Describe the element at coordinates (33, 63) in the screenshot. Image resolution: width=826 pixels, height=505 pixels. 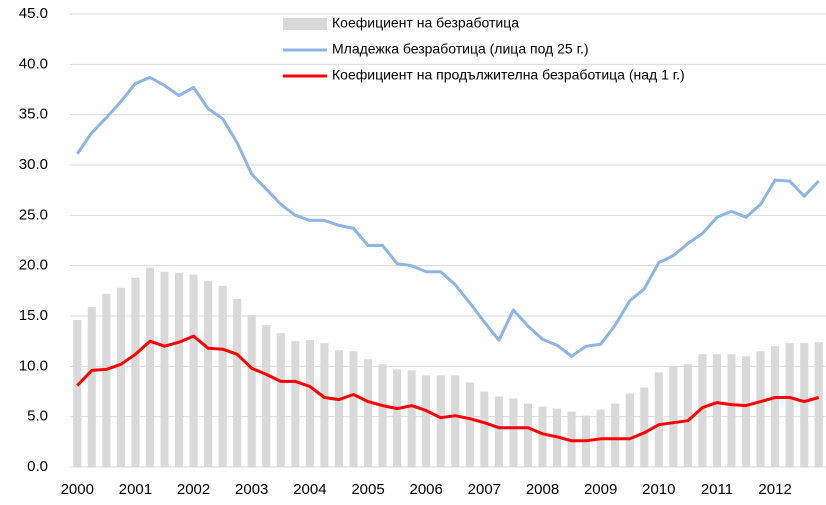
I see `y-tick-label: 40.0` at that location.